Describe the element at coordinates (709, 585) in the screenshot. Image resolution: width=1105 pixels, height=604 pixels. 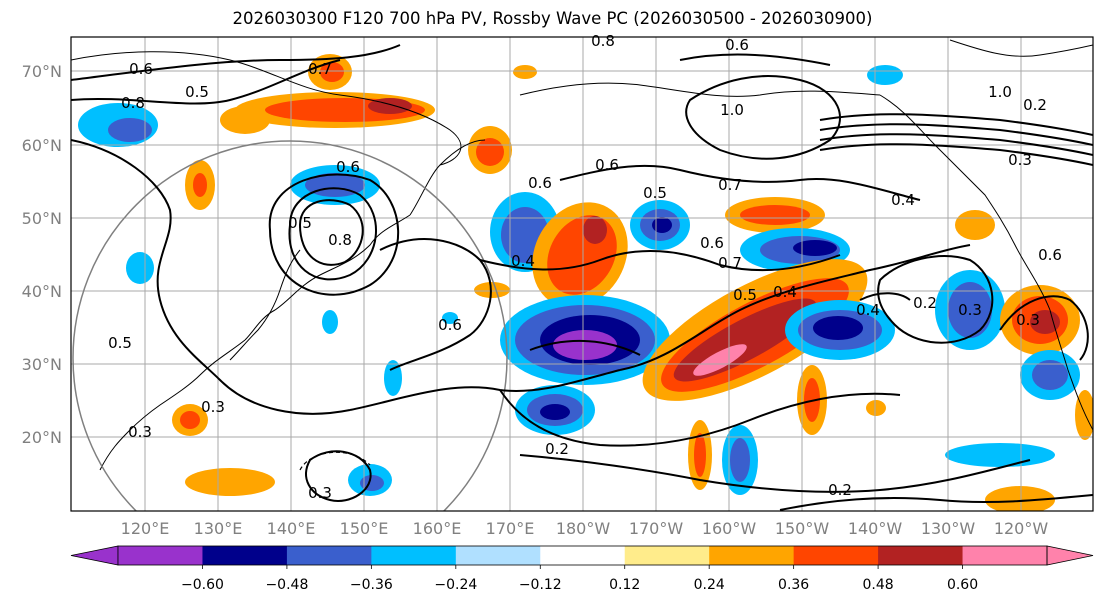
I see `colorbar-tick-label: 0.24` at that location.